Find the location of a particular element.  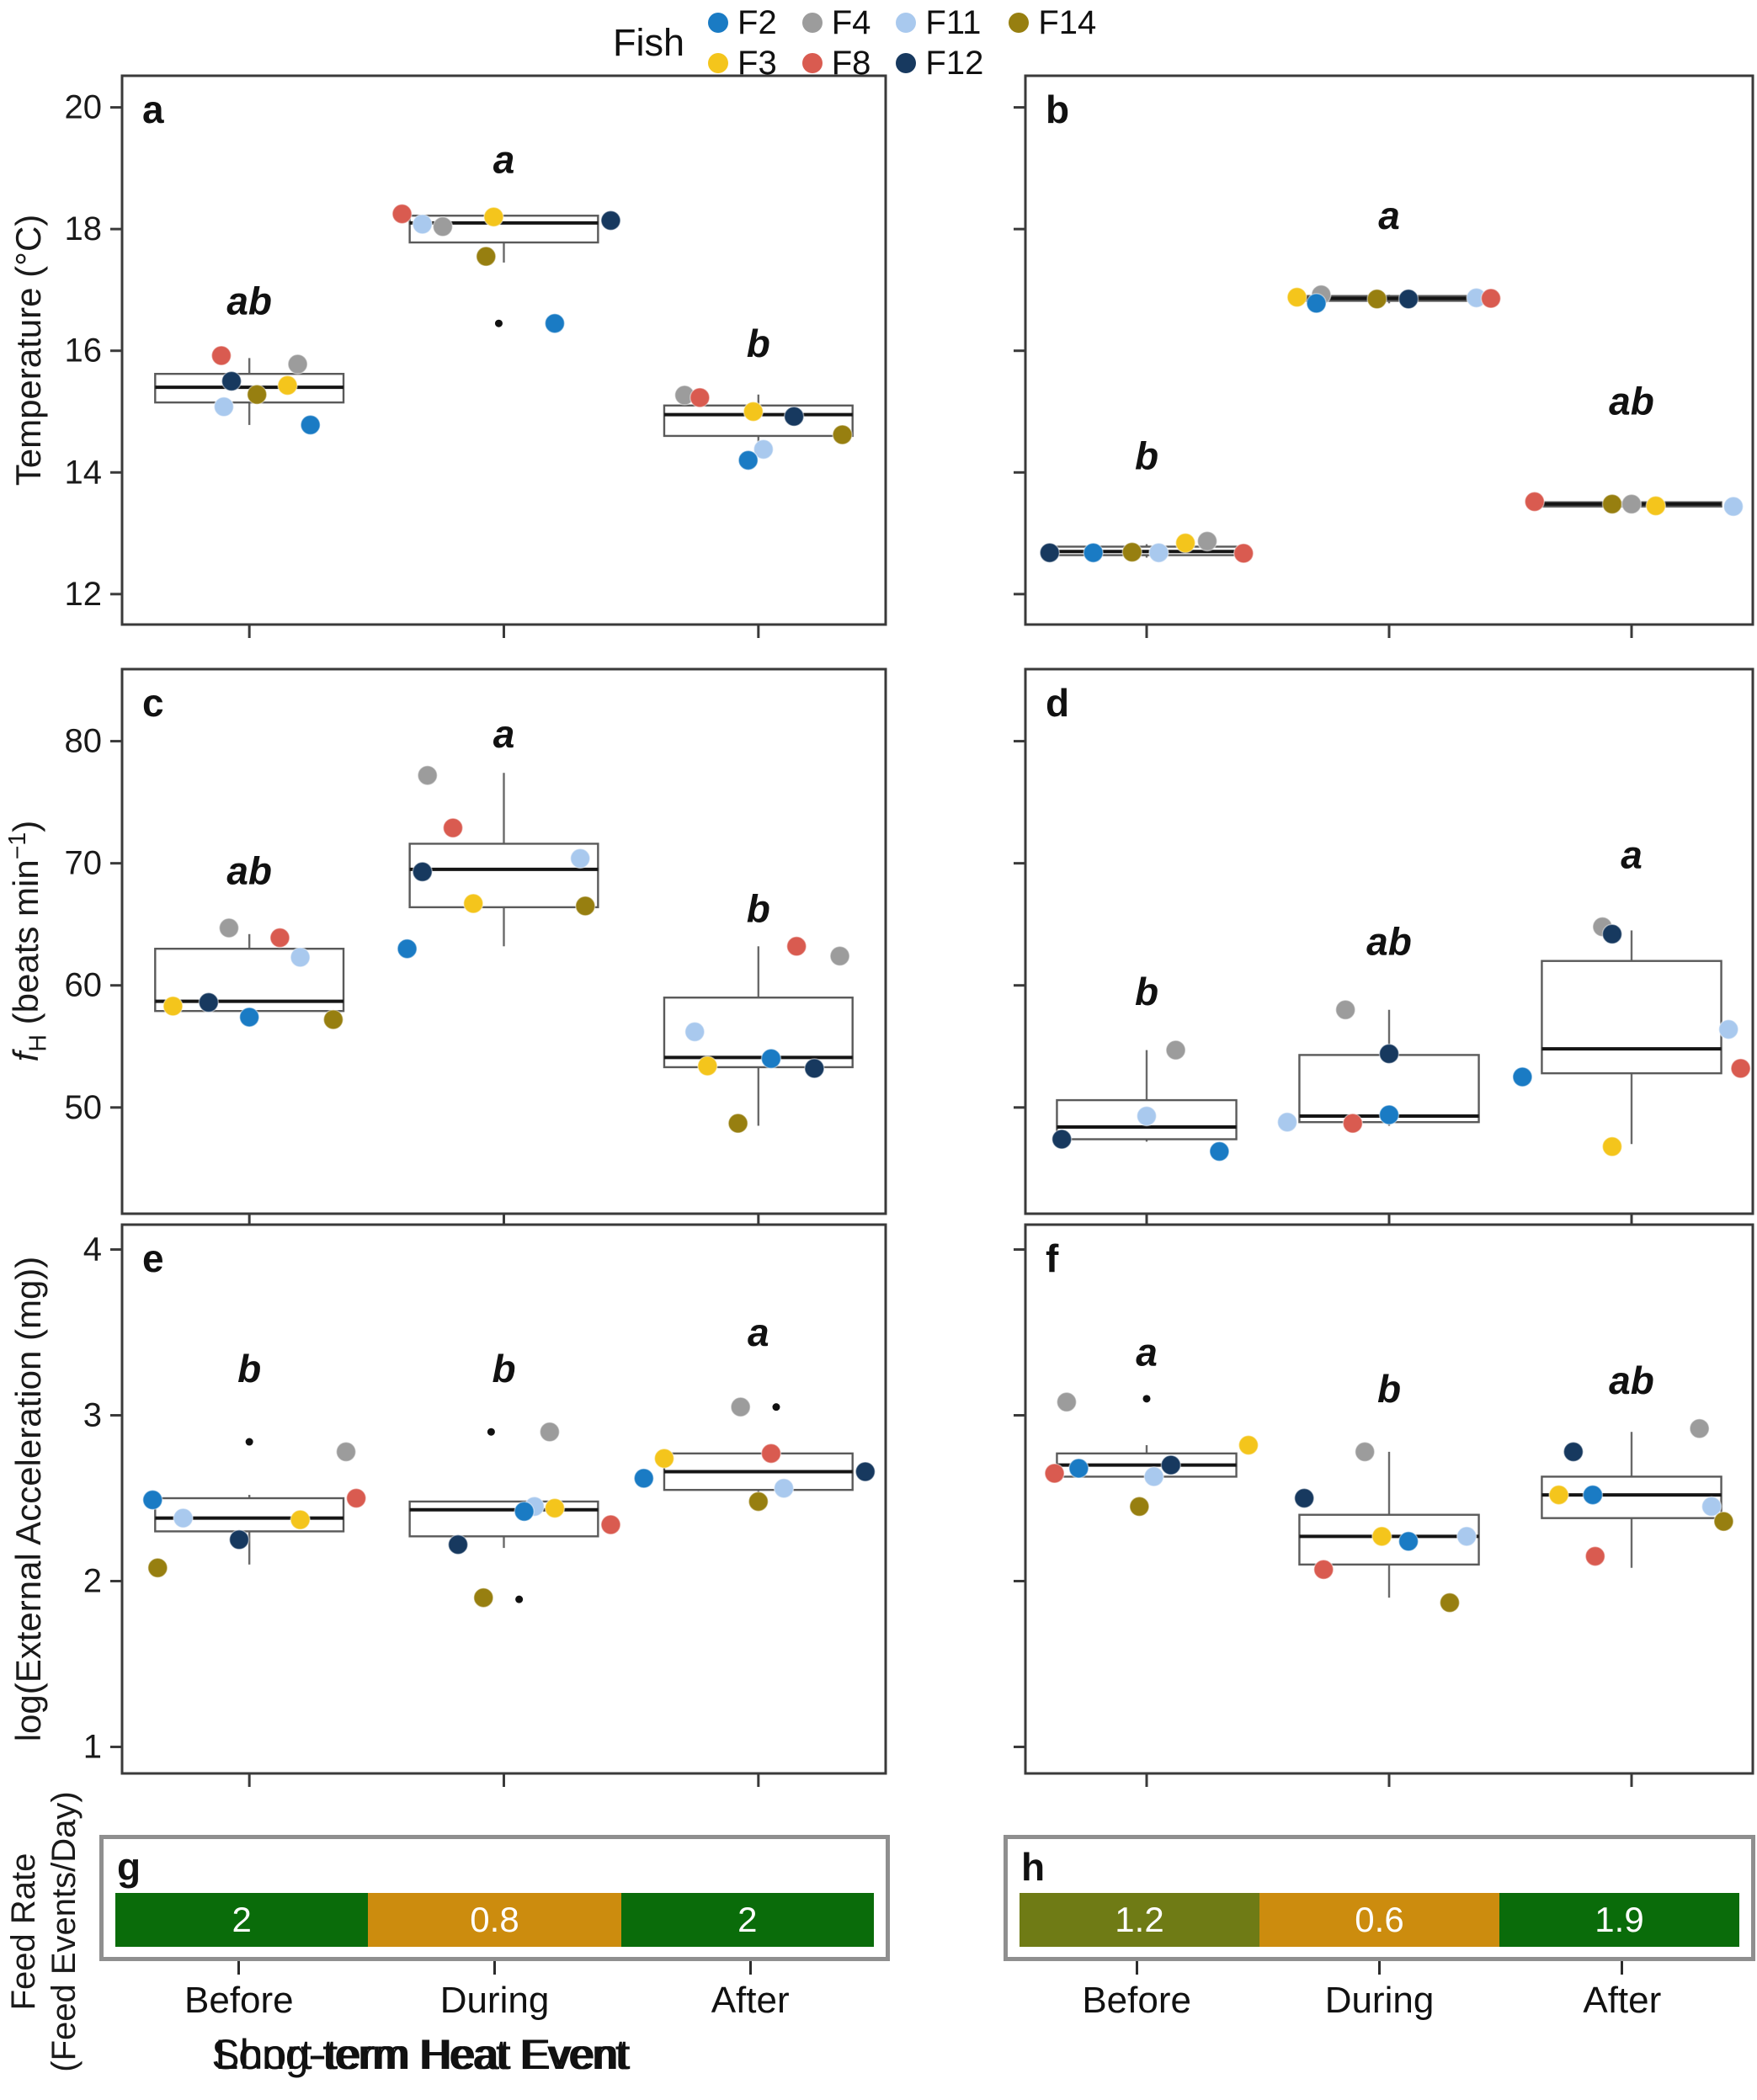

legend-column: F11 F12 is located at coordinates (940, 42).